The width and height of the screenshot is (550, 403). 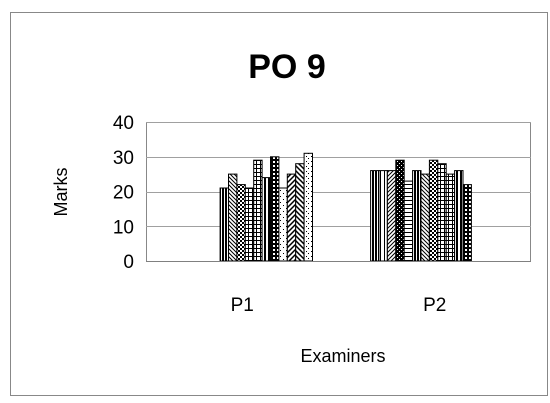 I want to click on y-tick-label: 10, so click(x=123, y=227).